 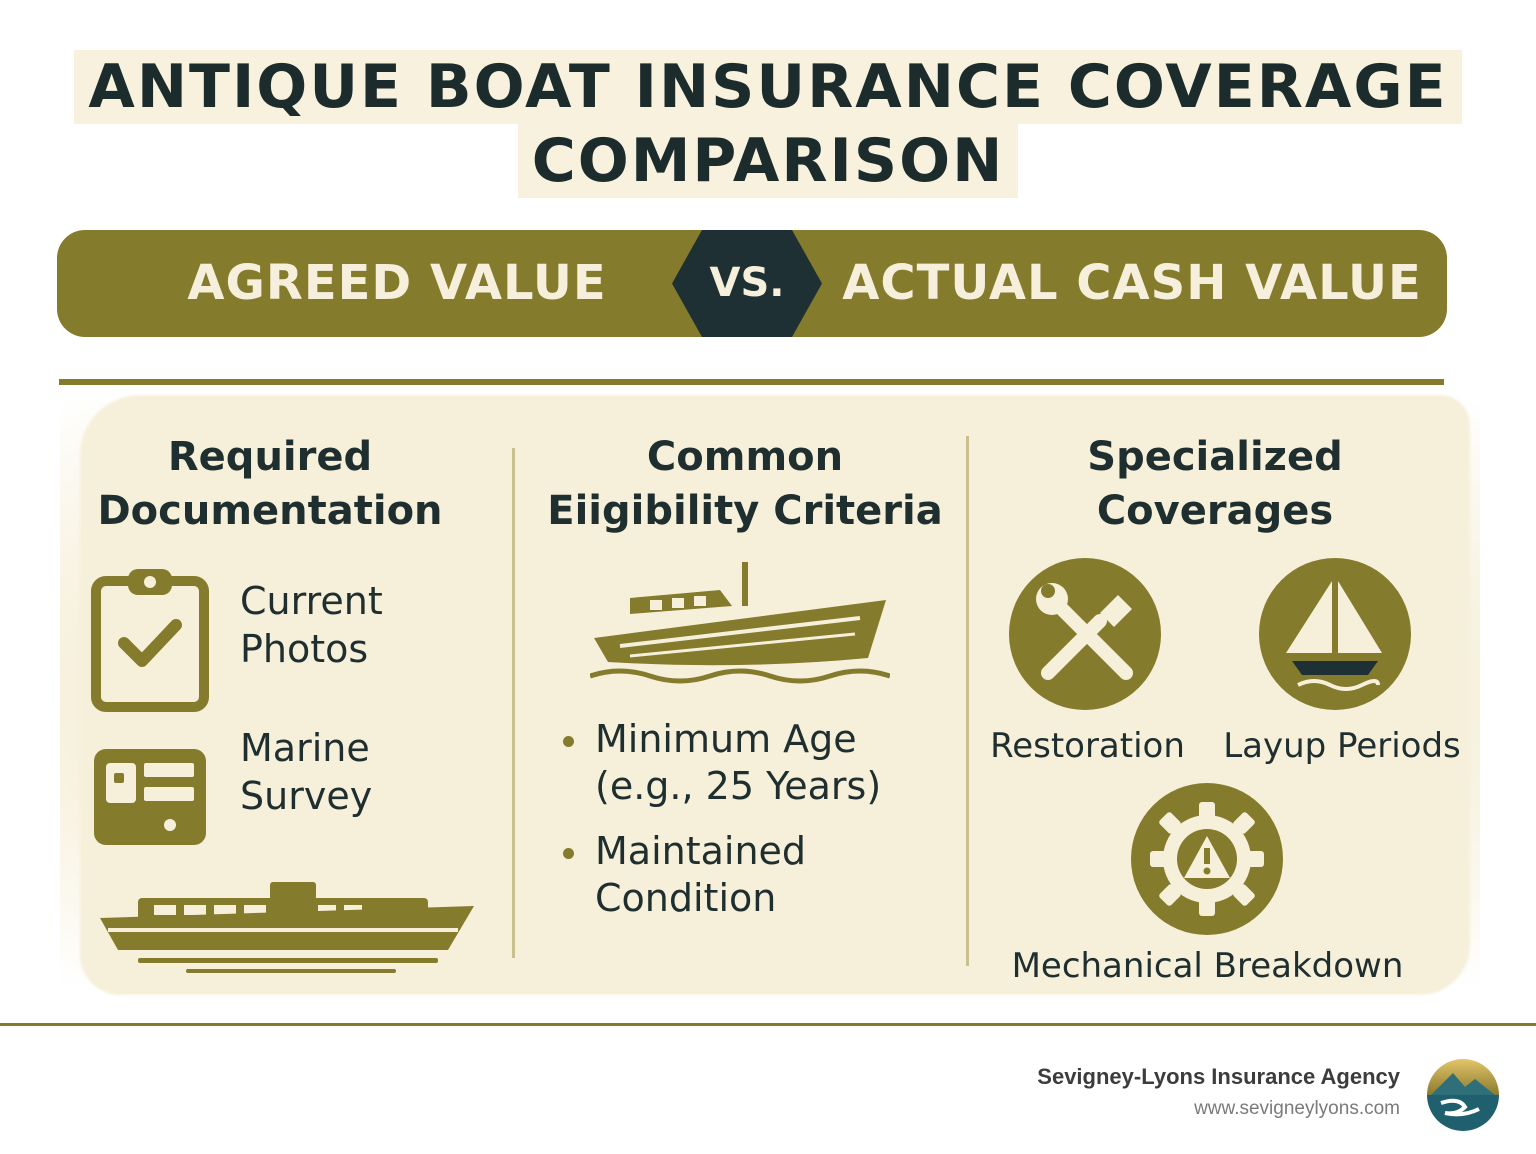 What do you see at coordinates (1087, 746) in the screenshot?
I see `restoration-label: Restoration` at bounding box center [1087, 746].